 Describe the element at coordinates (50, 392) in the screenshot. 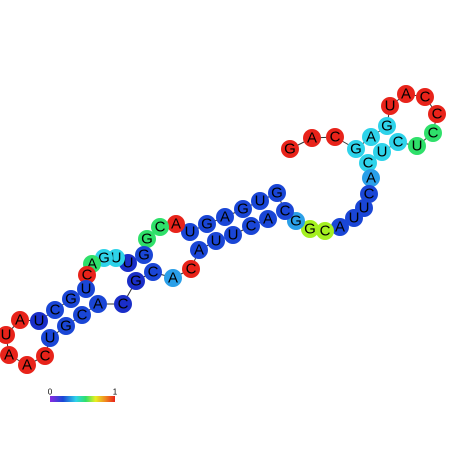

I see `colorbar-min: 0` at that location.